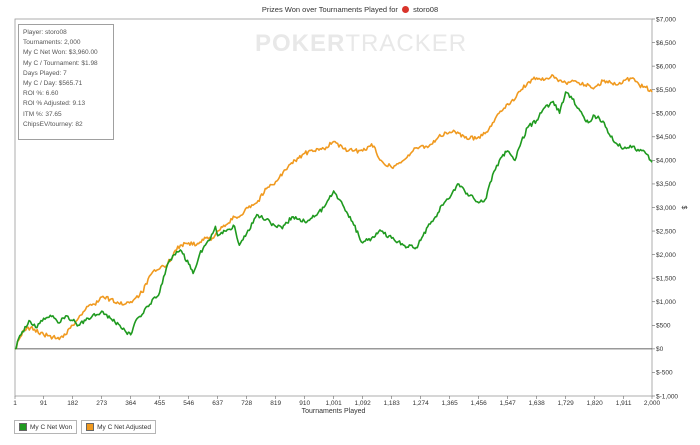 This screenshot has width=700, height=445. Describe the element at coordinates (300, 43) in the screenshot. I see `watermark-bold: POKER` at that location.